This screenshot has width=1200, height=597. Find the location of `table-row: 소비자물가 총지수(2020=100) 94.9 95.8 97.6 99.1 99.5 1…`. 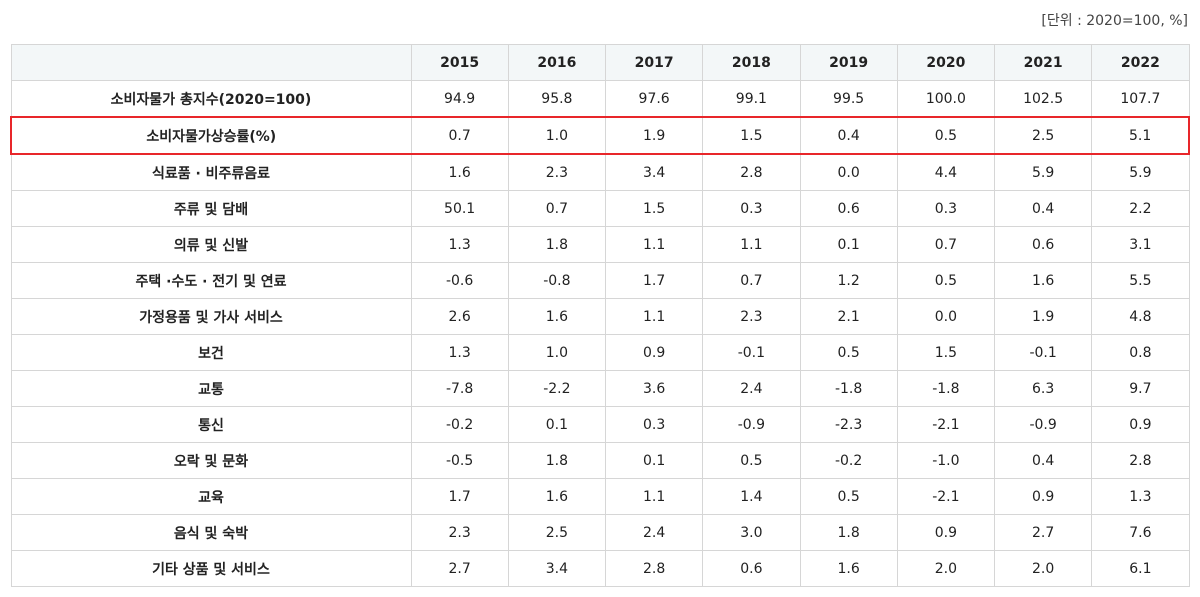

table-row: 소비자물가 총지수(2020=100) 94.9 95.8 97.6 99.1 99.5 1… is located at coordinates (600, 99).